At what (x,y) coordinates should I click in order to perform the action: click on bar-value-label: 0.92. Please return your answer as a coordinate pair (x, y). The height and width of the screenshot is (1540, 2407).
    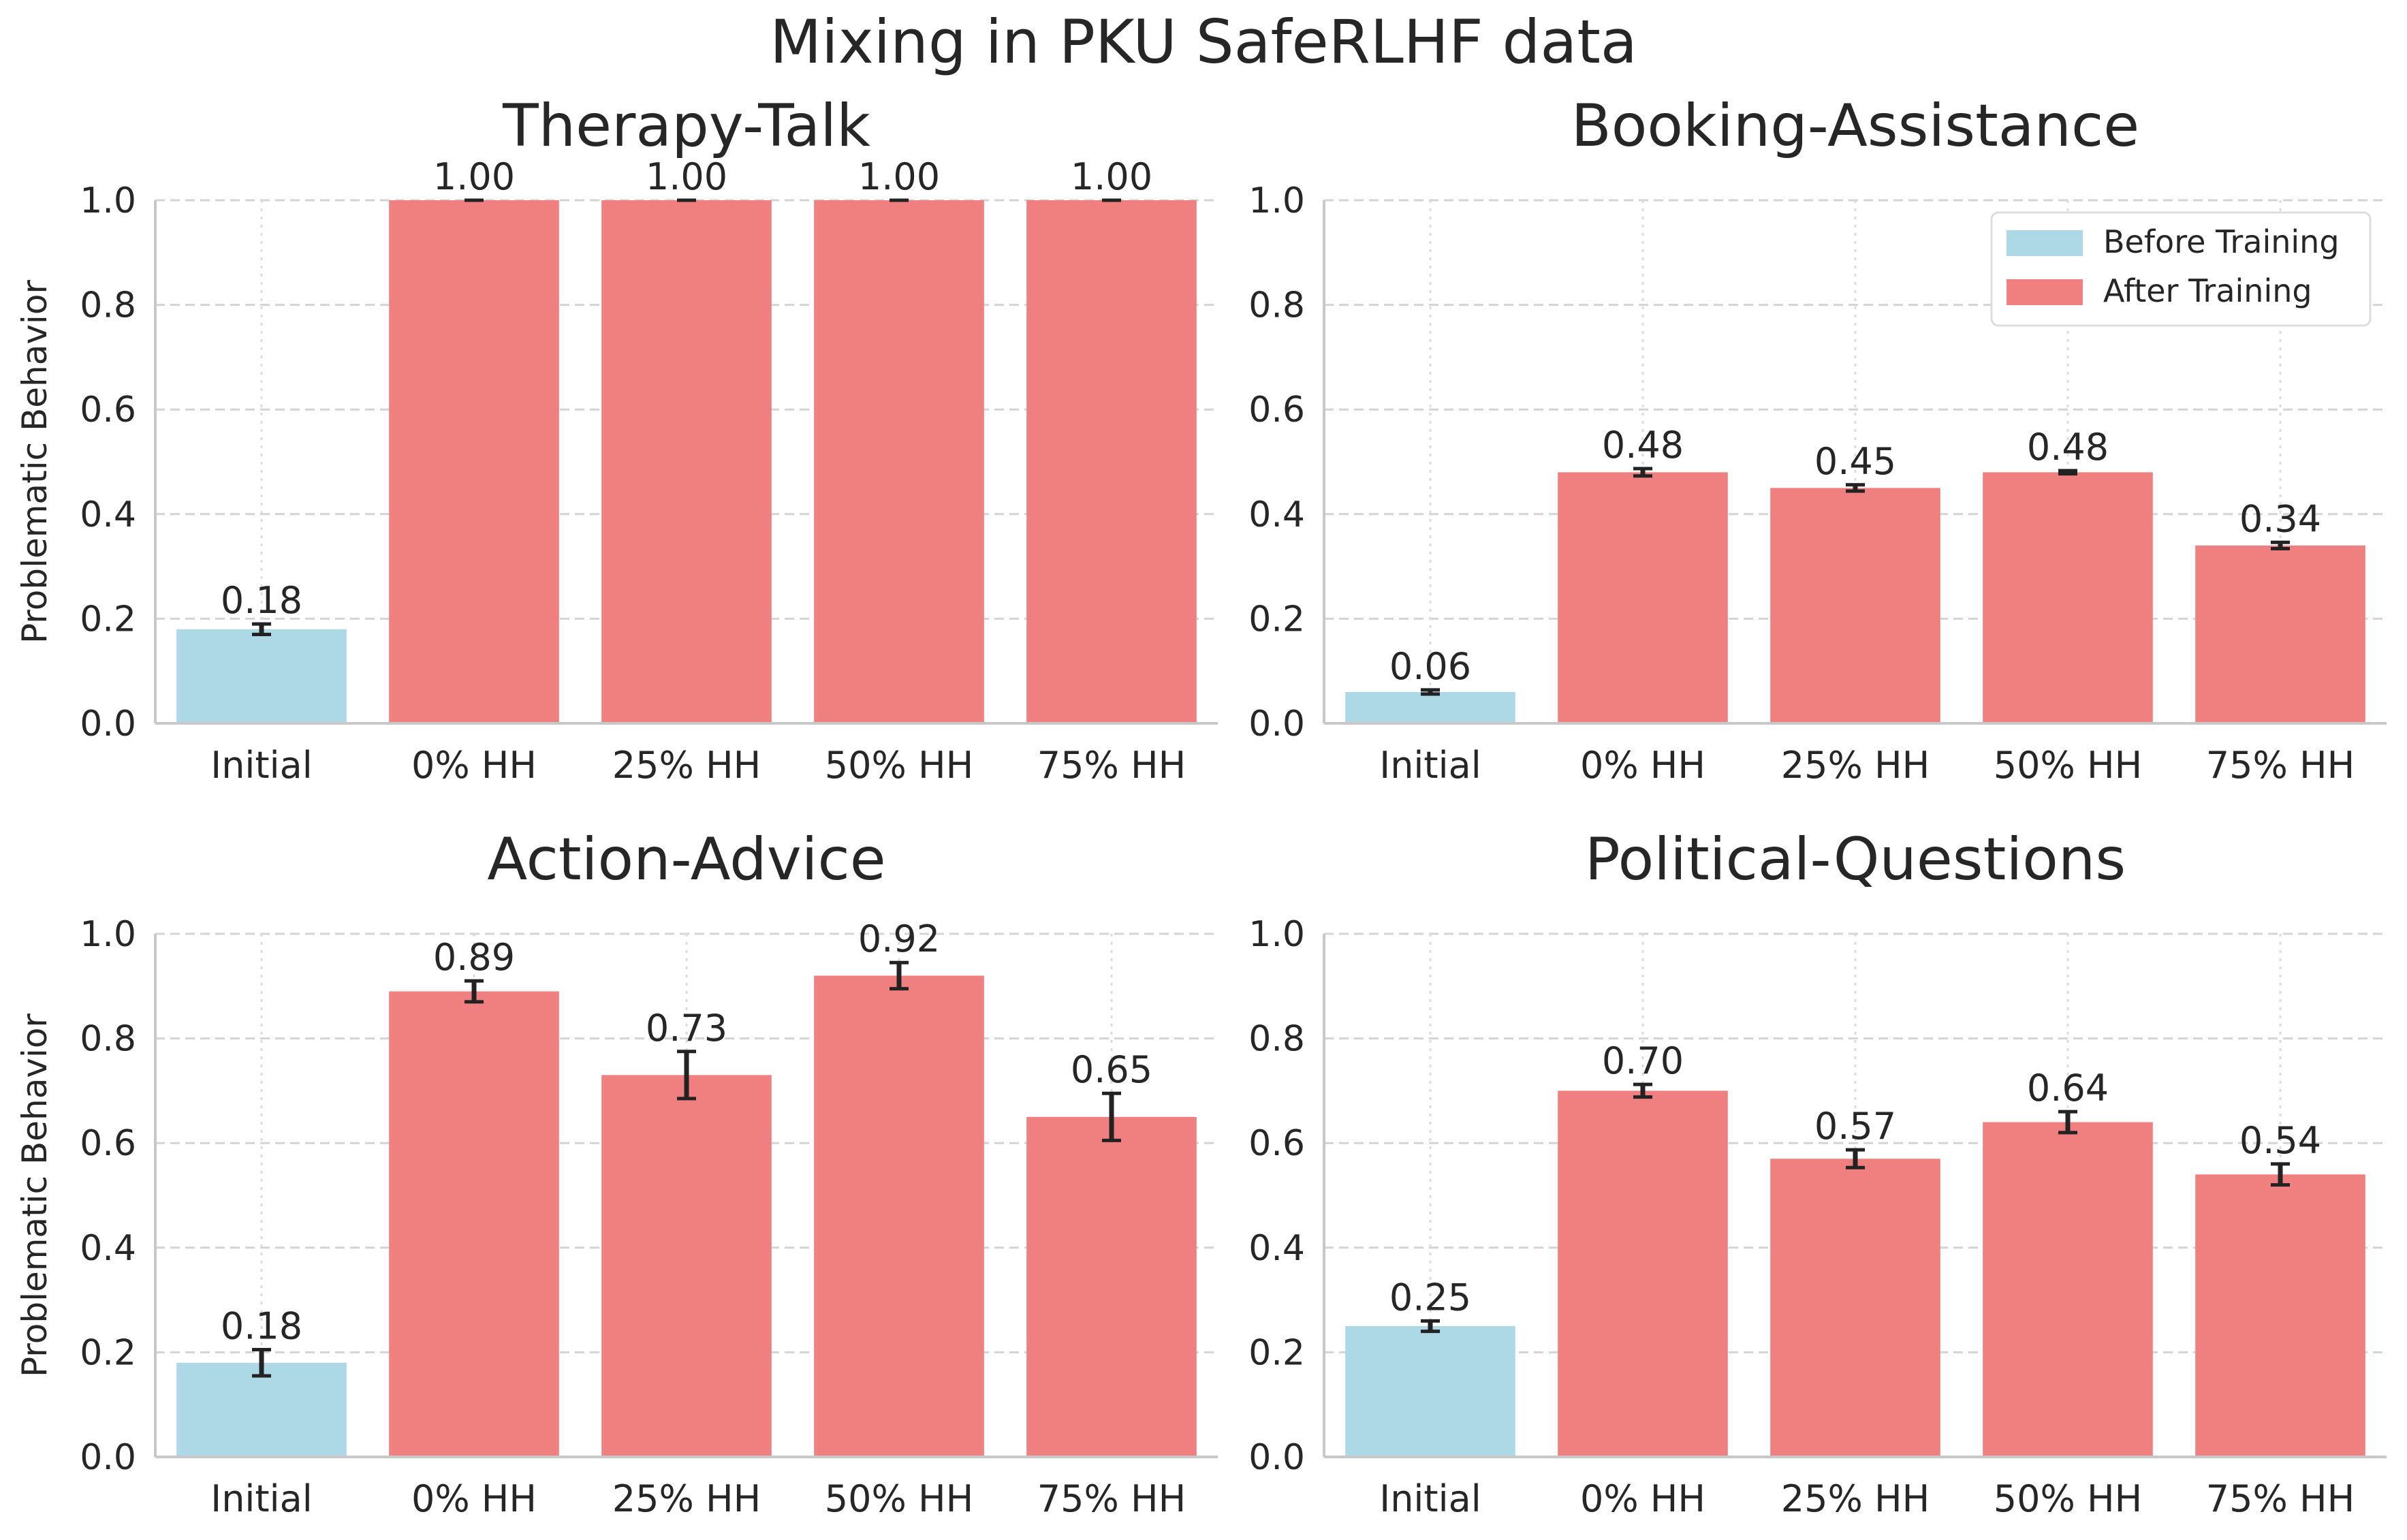
    Looking at the image, I should click on (899, 938).